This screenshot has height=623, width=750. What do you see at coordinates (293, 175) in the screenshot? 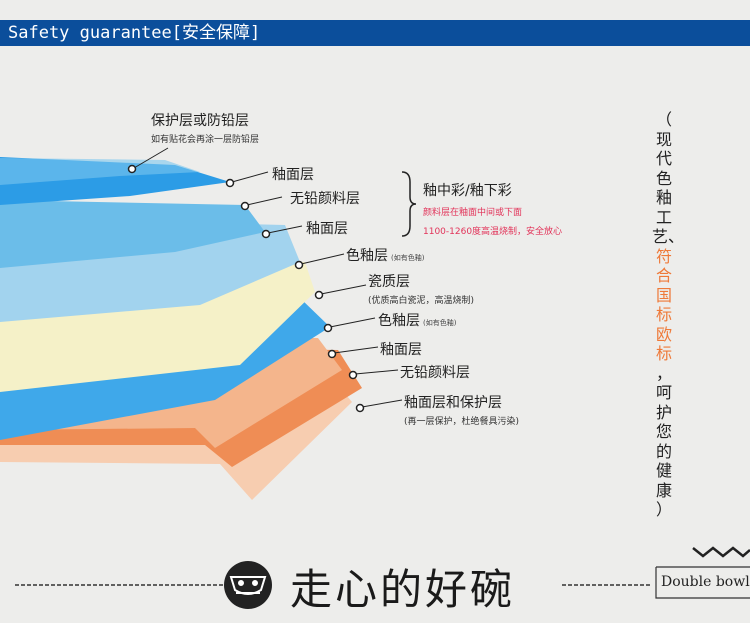
I see `label-glaze-1: 釉面层` at bounding box center [293, 175].